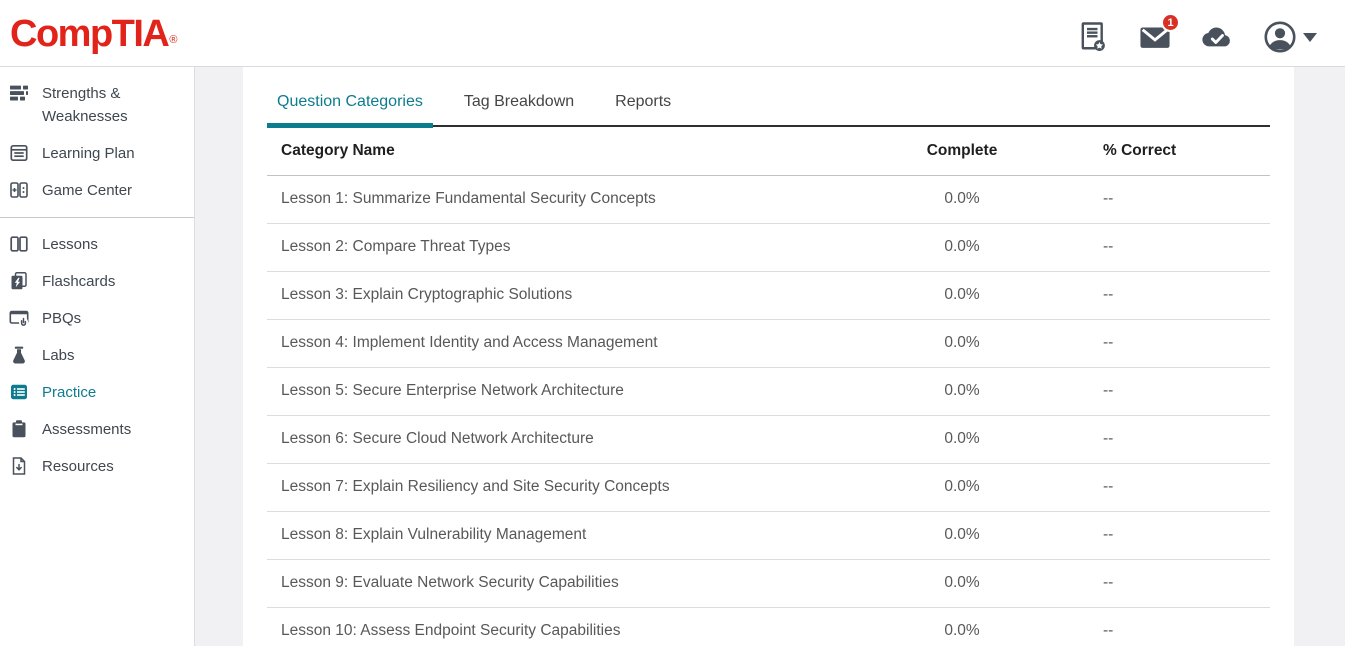  Describe the element at coordinates (1170, 22) in the screenshot. I see `mail-notification-badge: 1` at that location.